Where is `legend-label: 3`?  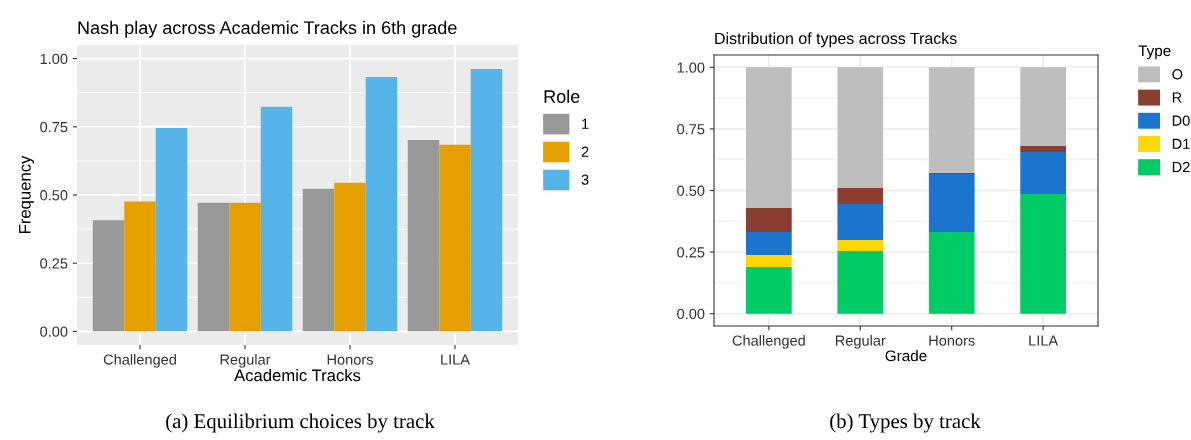 legend-label: 3 is located at coordinates (585, 179).